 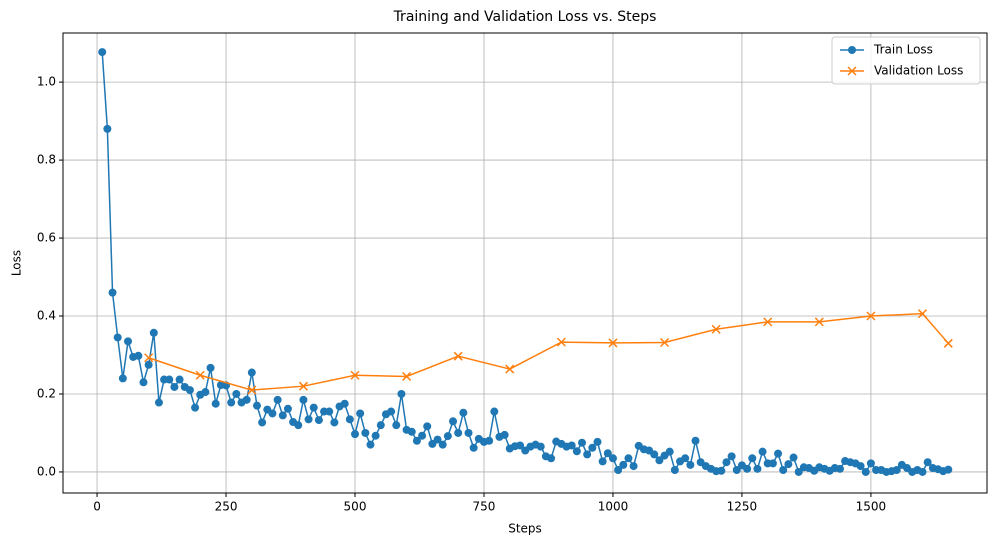 I want to click on y-tick-label: 0.2, so click(x=46, y=393).